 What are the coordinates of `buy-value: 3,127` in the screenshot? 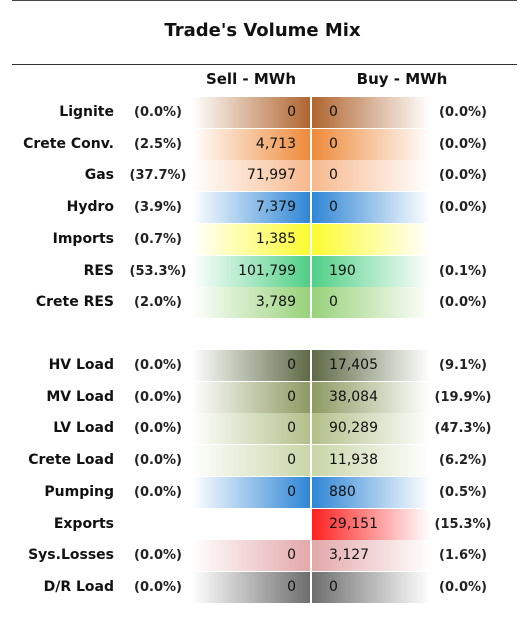 It's located at (349, 555).